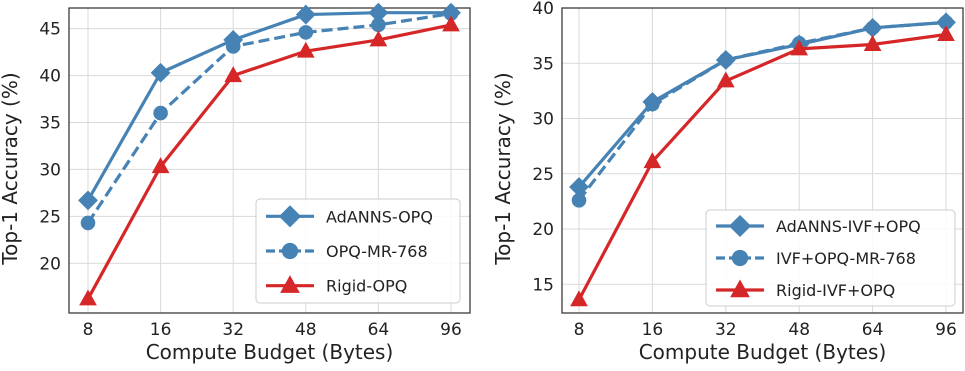 Image resolution: width=965 pixels, height=371 pixels. Describe the element at coordinates (379, 216) in the screenshot. I see `legend-label: AdANNS-OPQ` at that location.